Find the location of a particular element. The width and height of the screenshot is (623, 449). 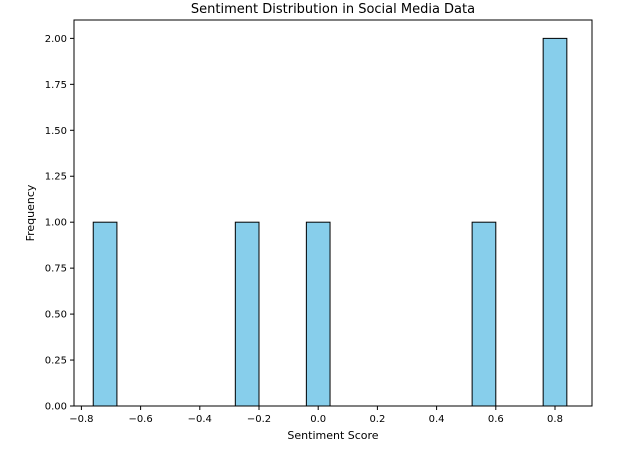

x-axis: −0.8 −0.6 −0.4 −0.2 0.0 0.2 0.4 0.6 0.8 is located at coordinates (316, 415).